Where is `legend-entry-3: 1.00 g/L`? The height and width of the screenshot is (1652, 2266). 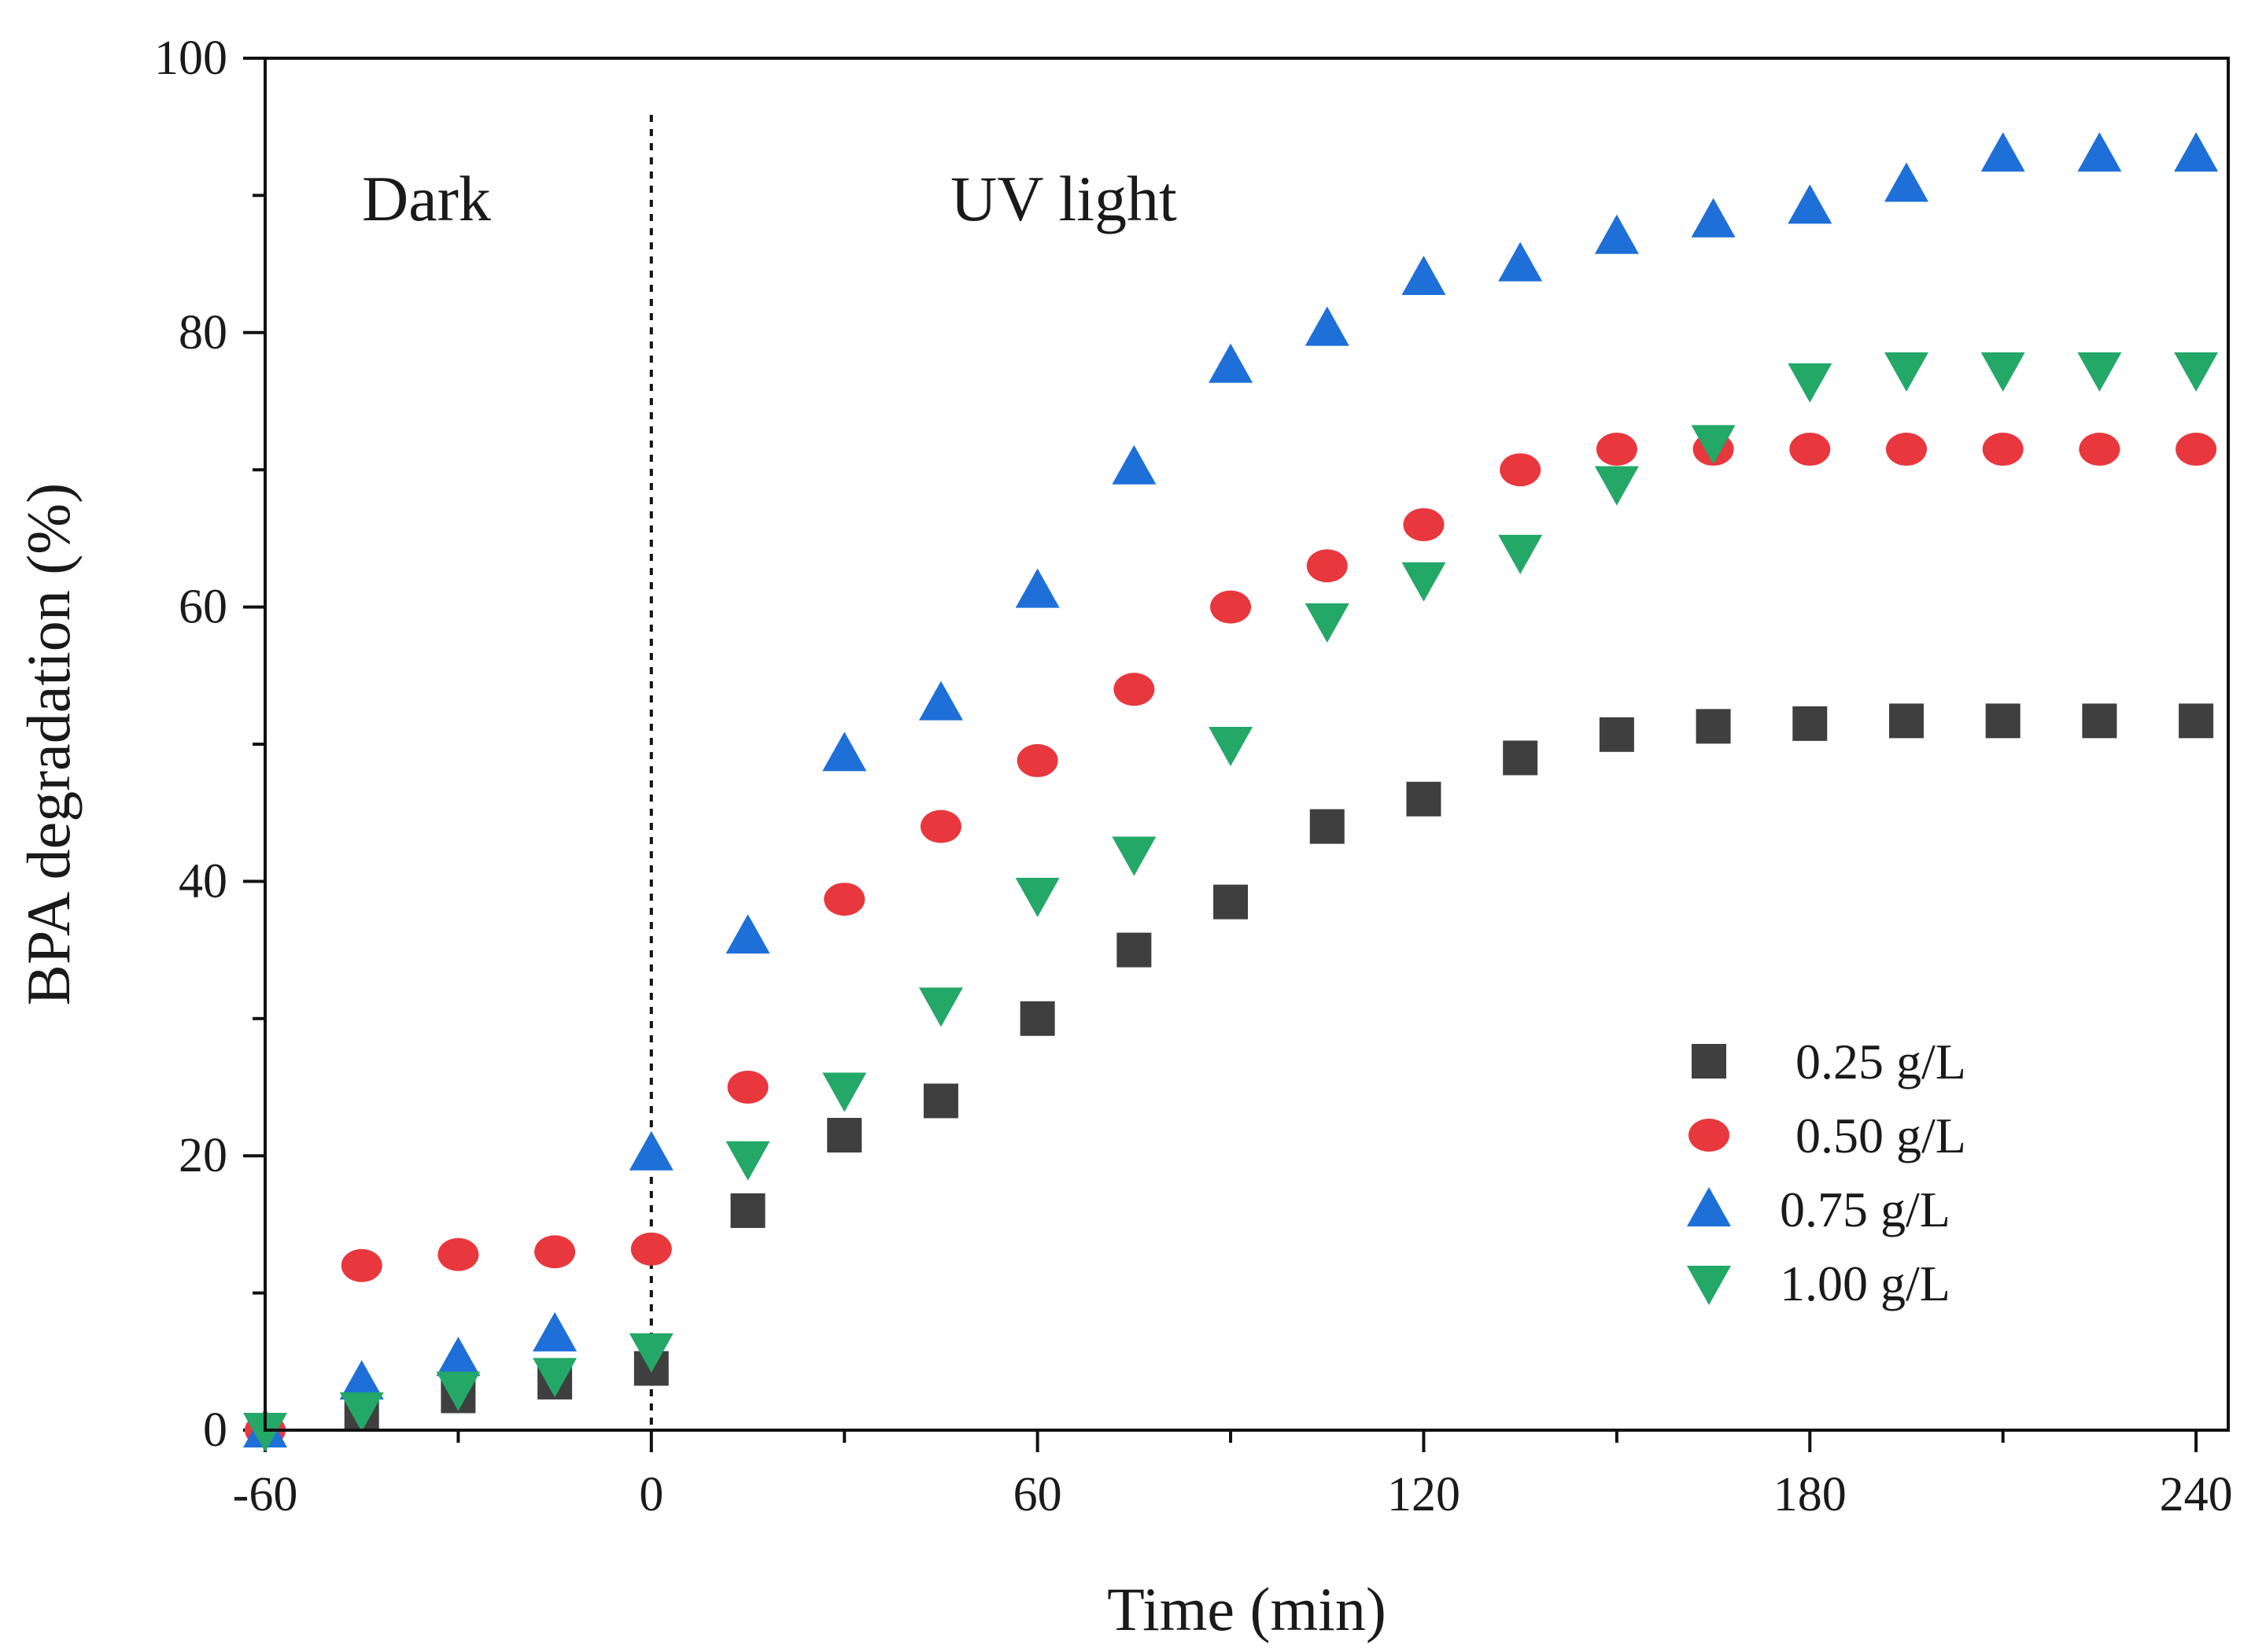 legend-entry-3: 1.00 g/L is located at coordinates (1818, 1283).